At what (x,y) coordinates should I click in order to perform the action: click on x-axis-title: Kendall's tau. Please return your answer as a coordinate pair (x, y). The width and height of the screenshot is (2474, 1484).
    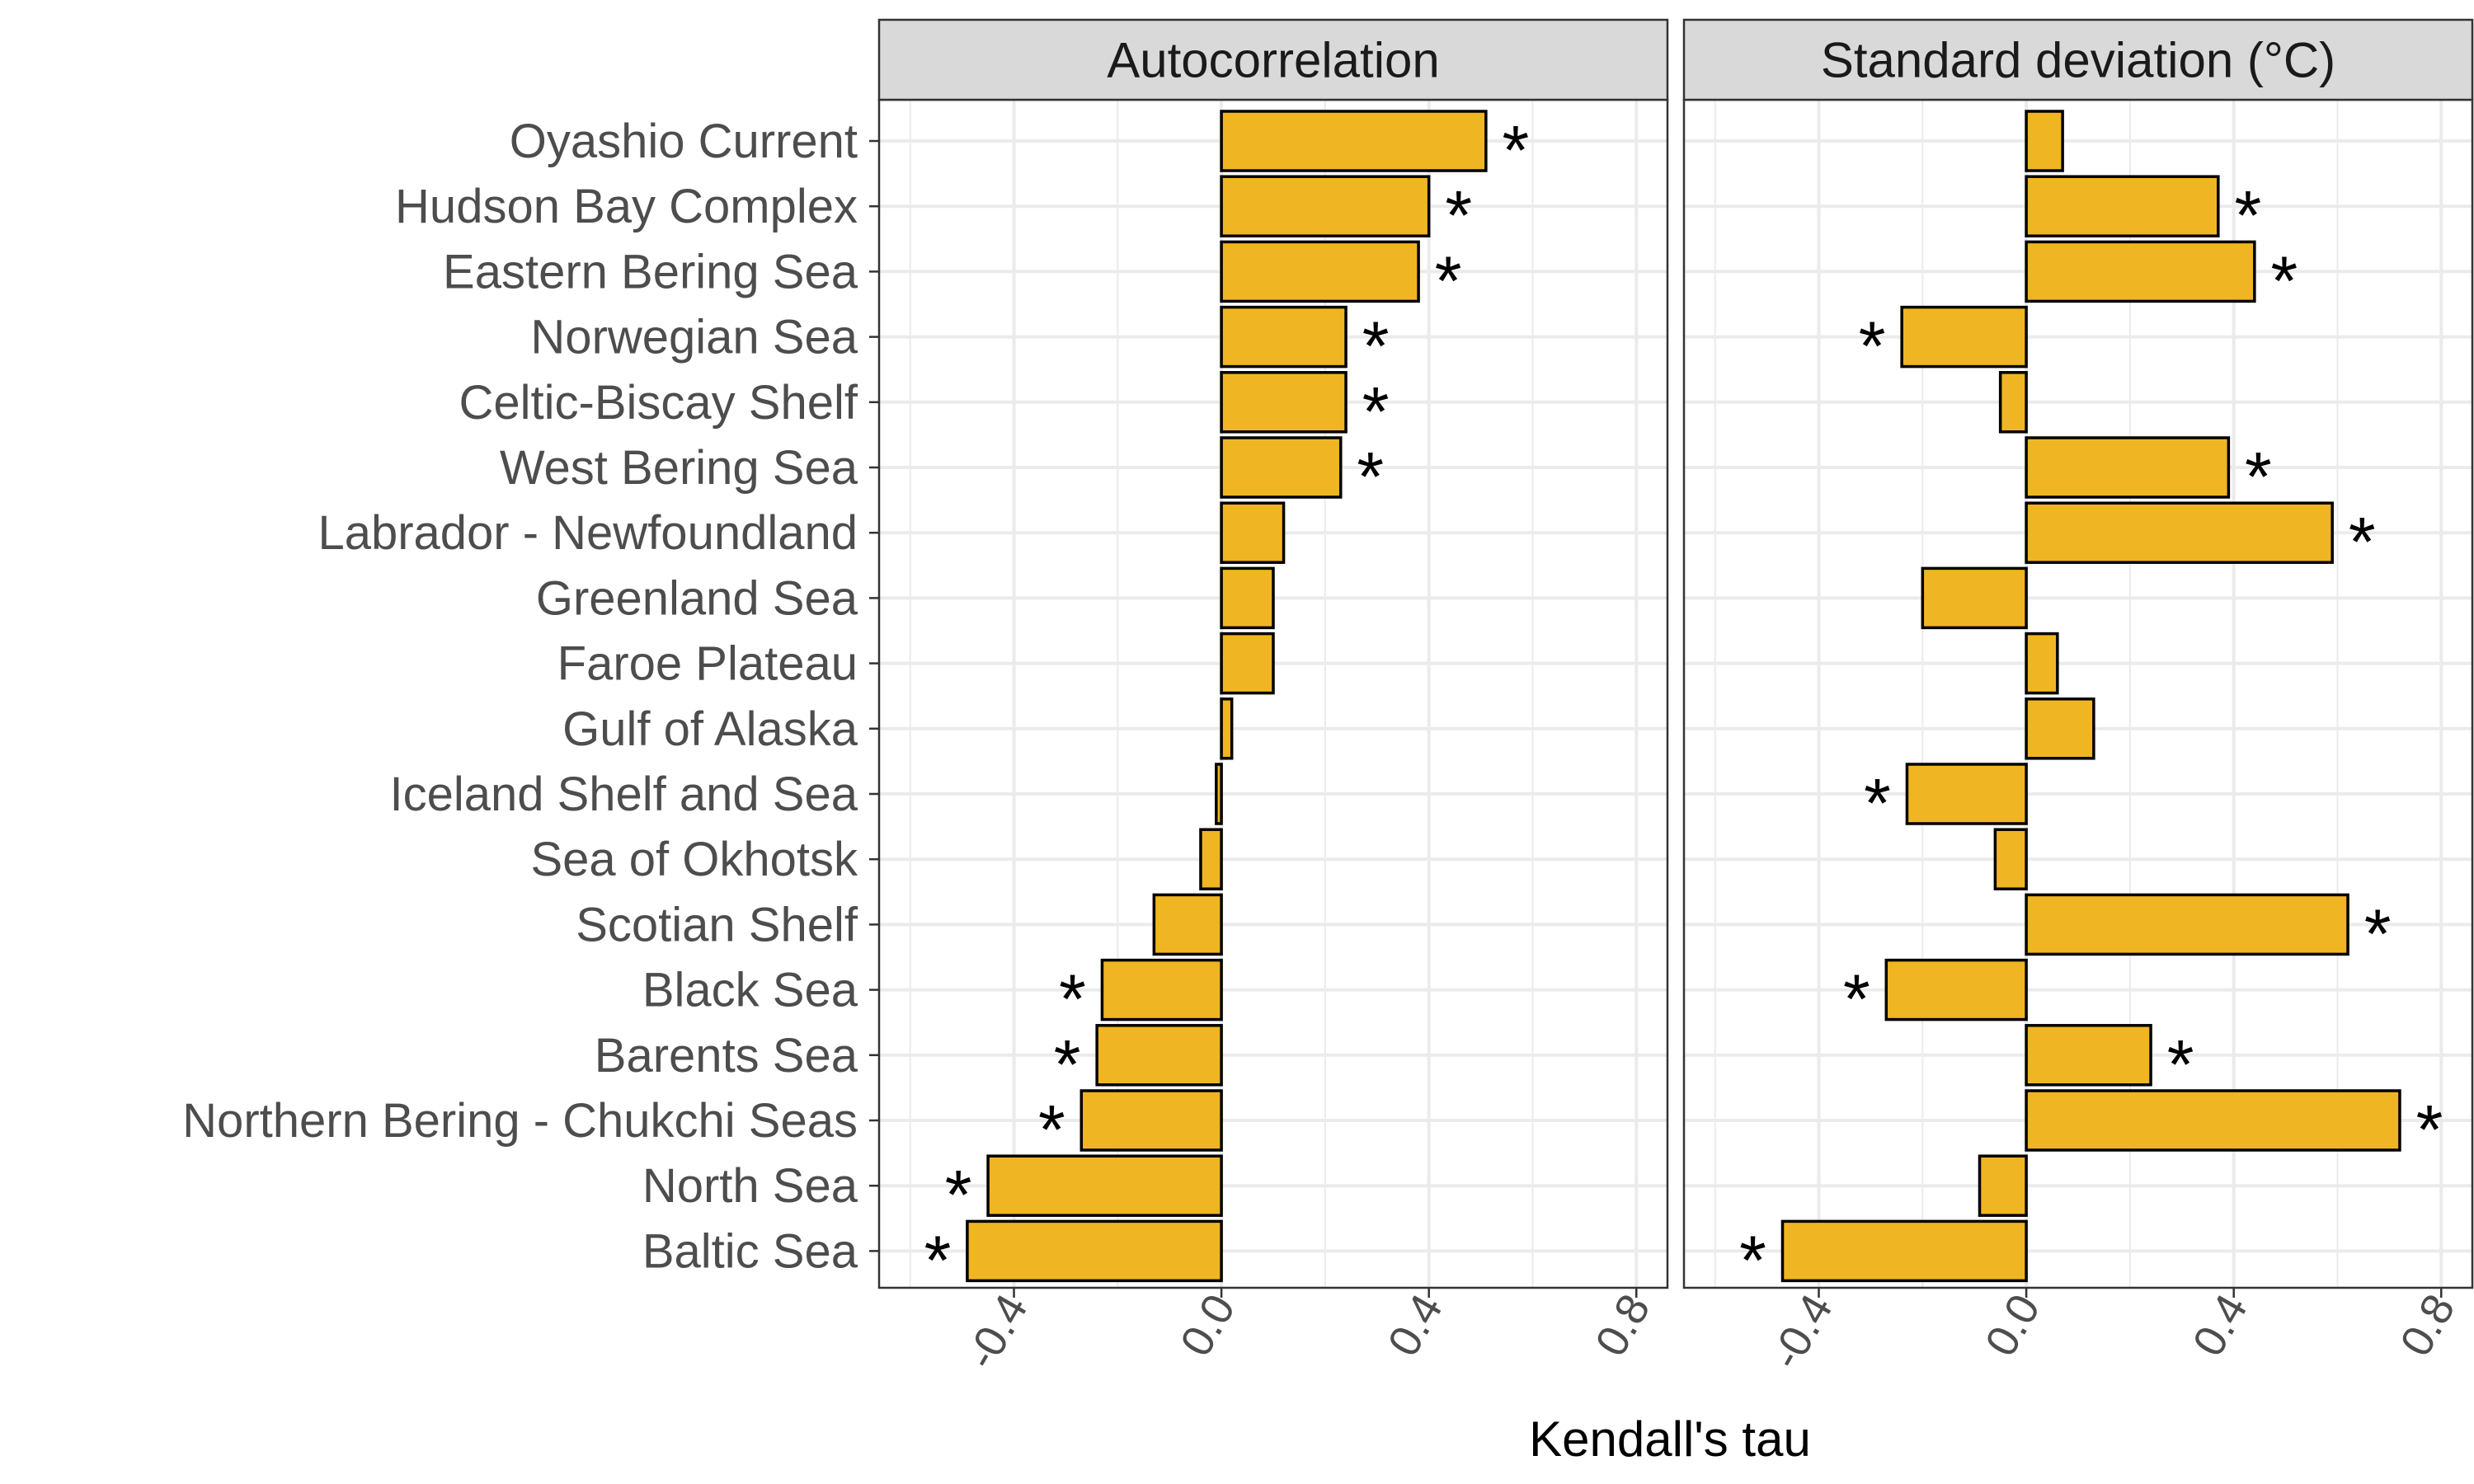
    Looking at the image, I should click on (1670, 1439).